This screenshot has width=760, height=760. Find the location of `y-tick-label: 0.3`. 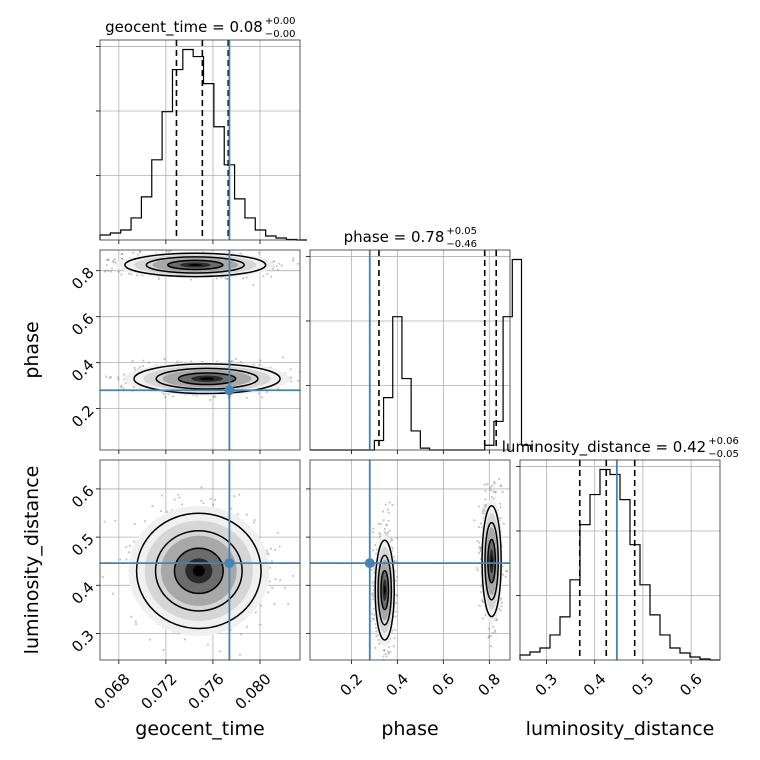

y-tick-label: 0.3 is located at coordinates (83, 641).